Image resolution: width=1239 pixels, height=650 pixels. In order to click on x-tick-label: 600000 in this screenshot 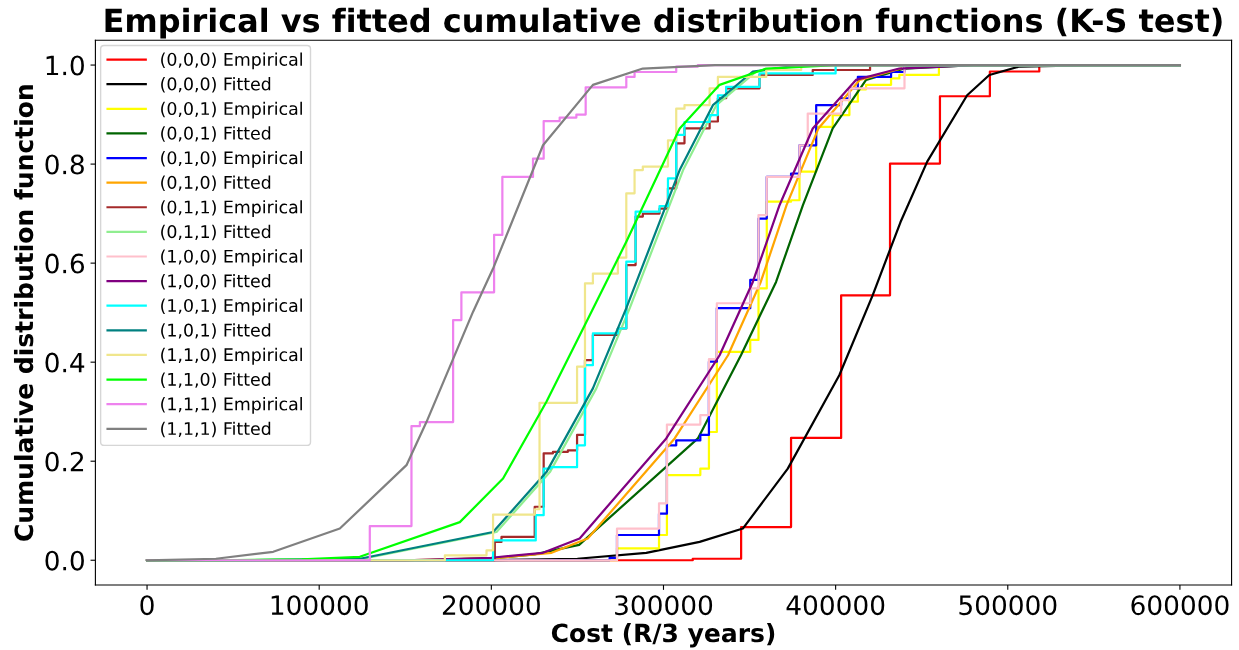, I will do `click(1180, 605)`.